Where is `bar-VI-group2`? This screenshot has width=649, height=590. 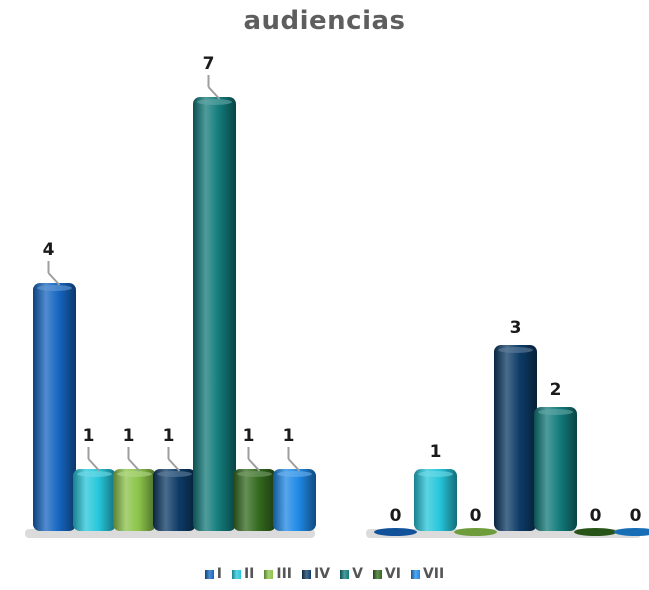
bar-VI-group2 is located at coordinates (595, 532).